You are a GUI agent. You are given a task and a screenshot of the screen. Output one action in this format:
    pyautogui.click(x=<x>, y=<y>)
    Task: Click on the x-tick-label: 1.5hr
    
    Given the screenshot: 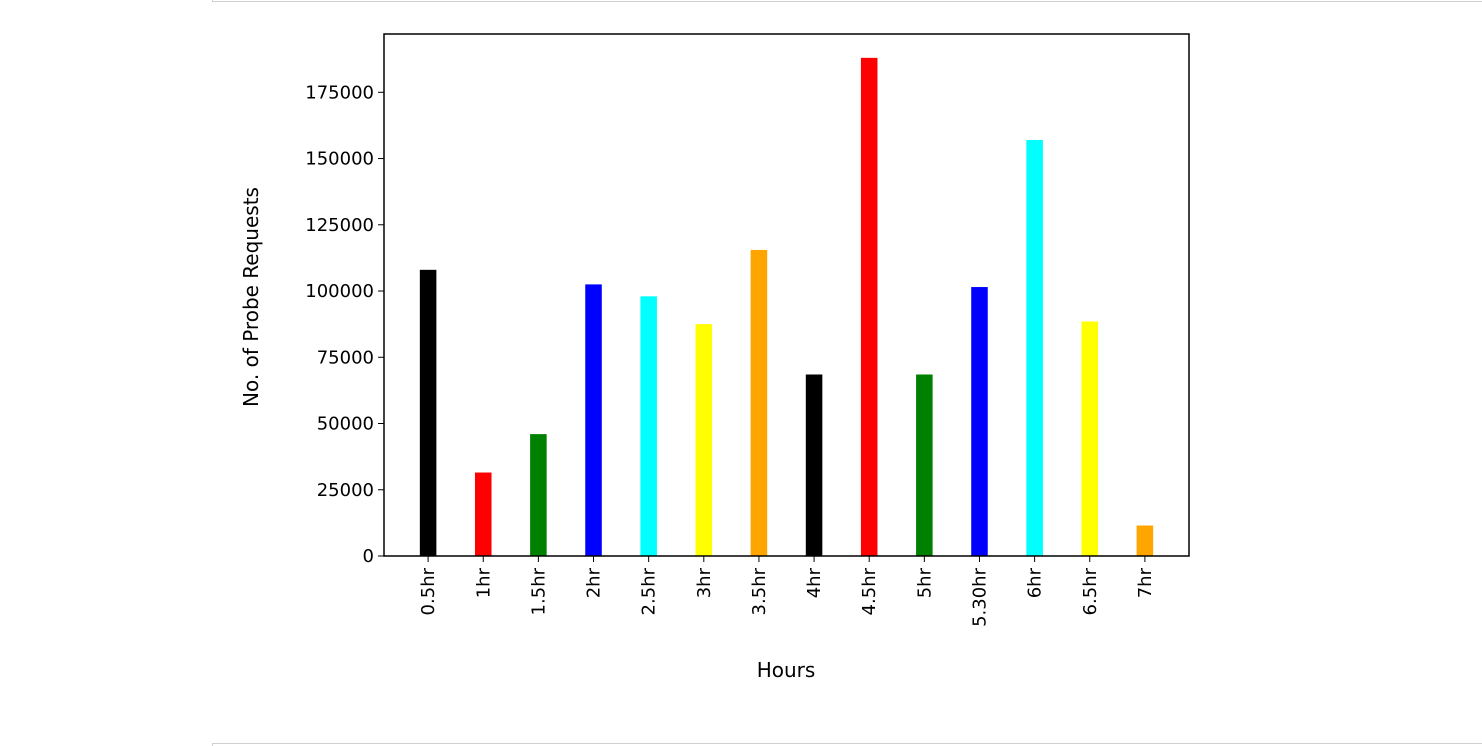 What is the action you would take?
    pyautogui.click(x=538, y=591)
    